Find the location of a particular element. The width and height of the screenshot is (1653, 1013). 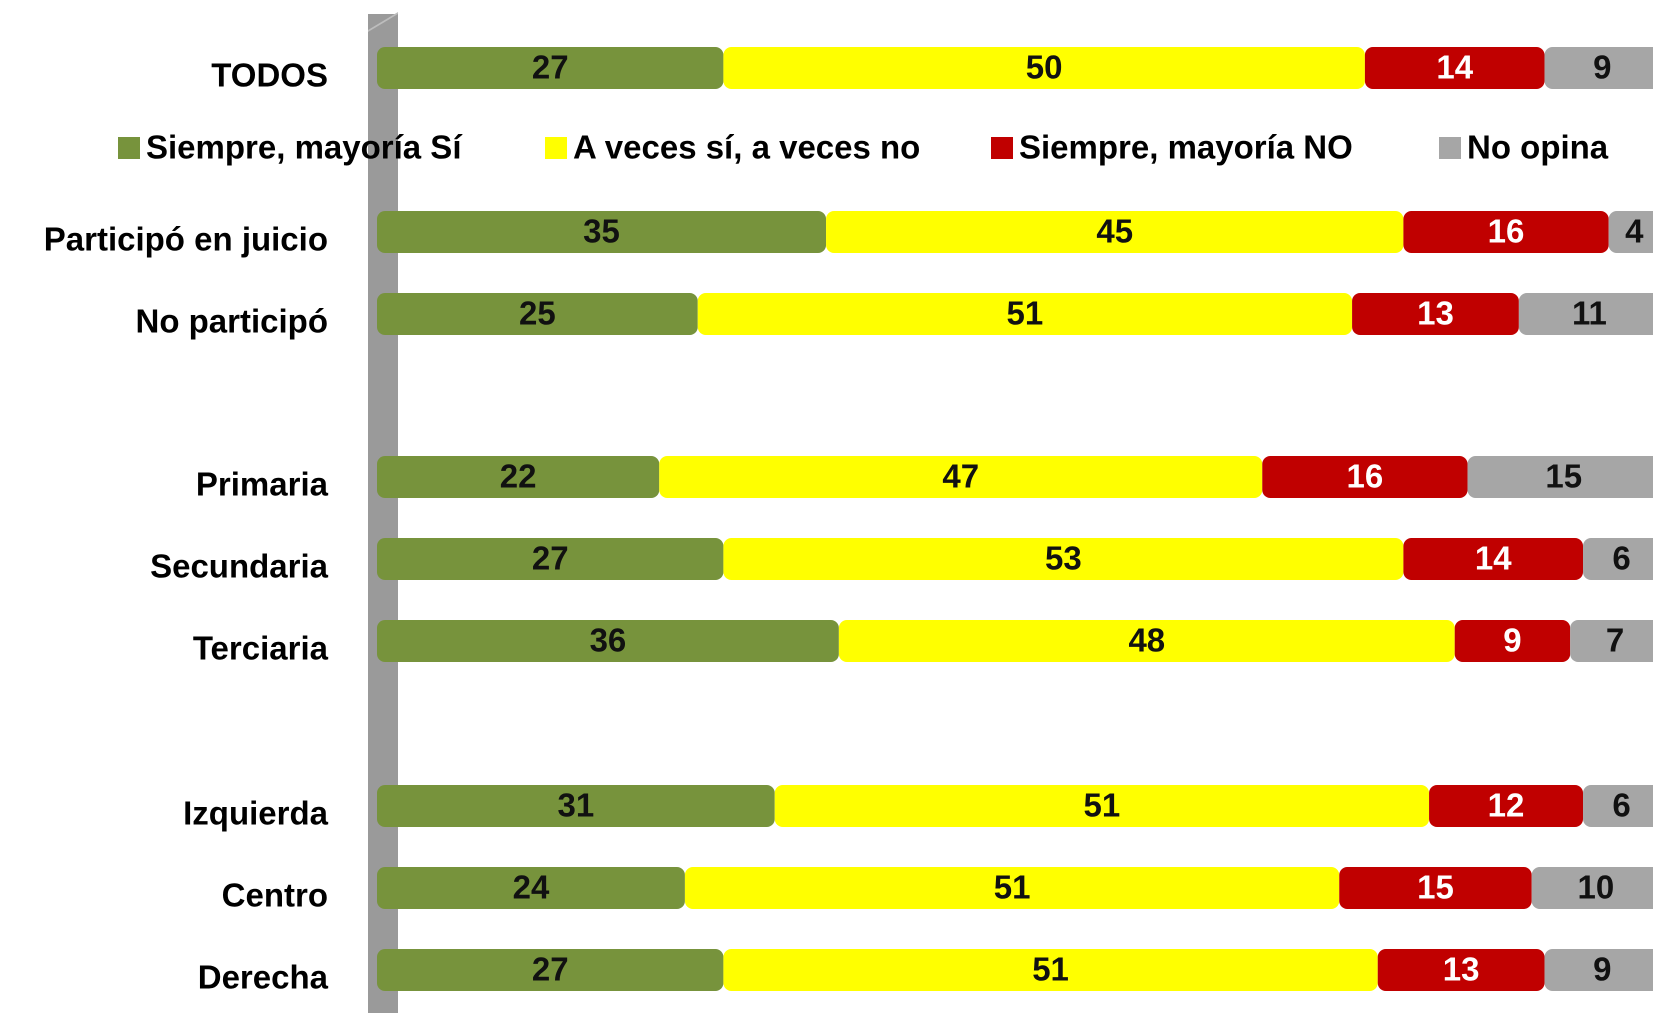

category-label: TODOS is located at coordinates (269, 75).